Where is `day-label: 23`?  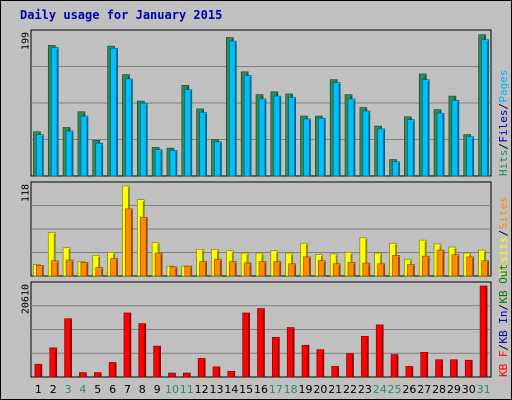
day-label: 23 is located at coordinates (365, 389).